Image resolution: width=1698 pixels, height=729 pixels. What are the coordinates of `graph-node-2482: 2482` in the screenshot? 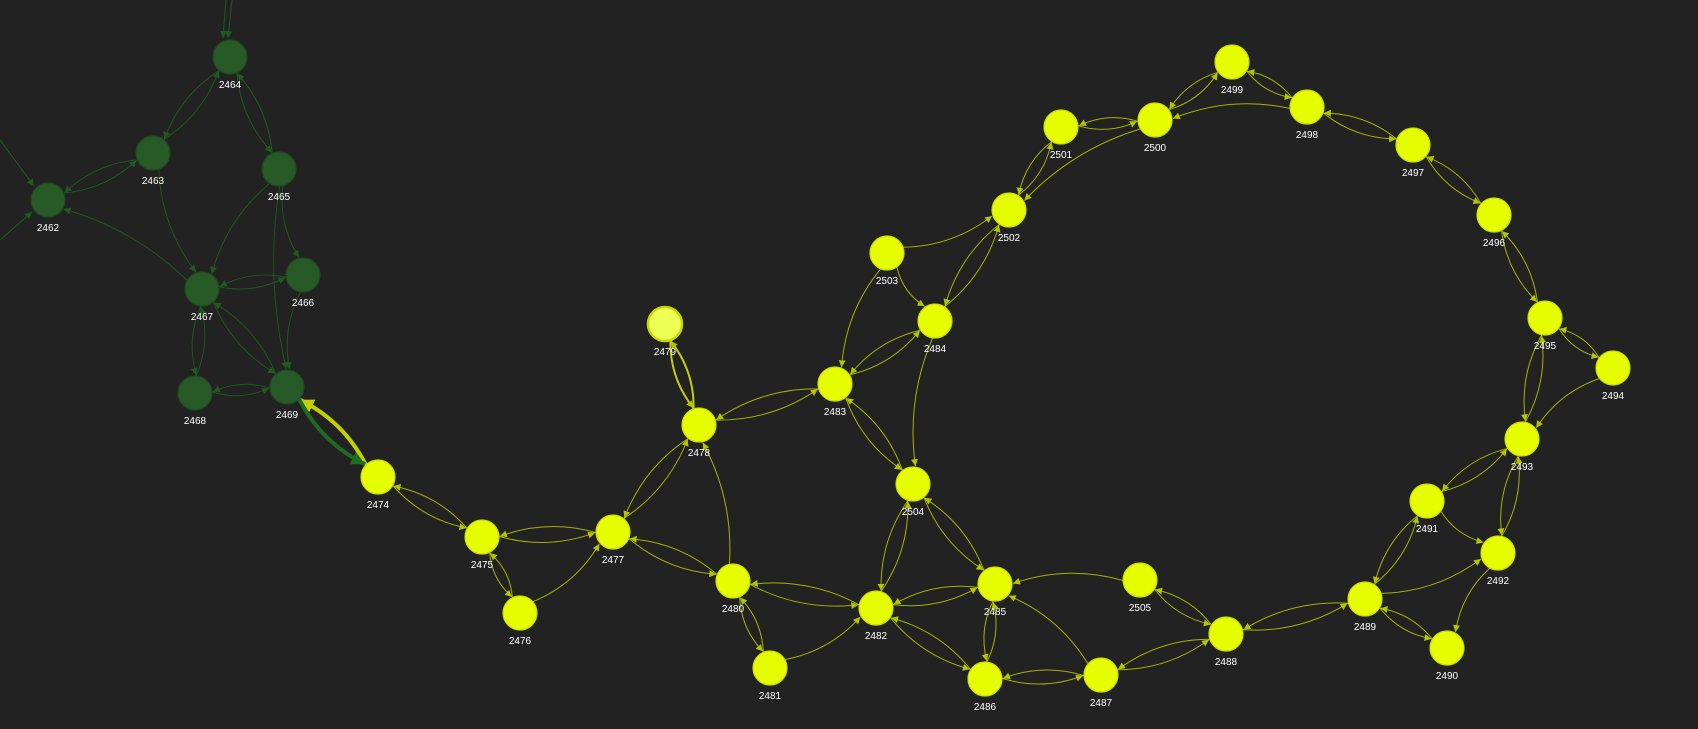 It's located at (876, 616).